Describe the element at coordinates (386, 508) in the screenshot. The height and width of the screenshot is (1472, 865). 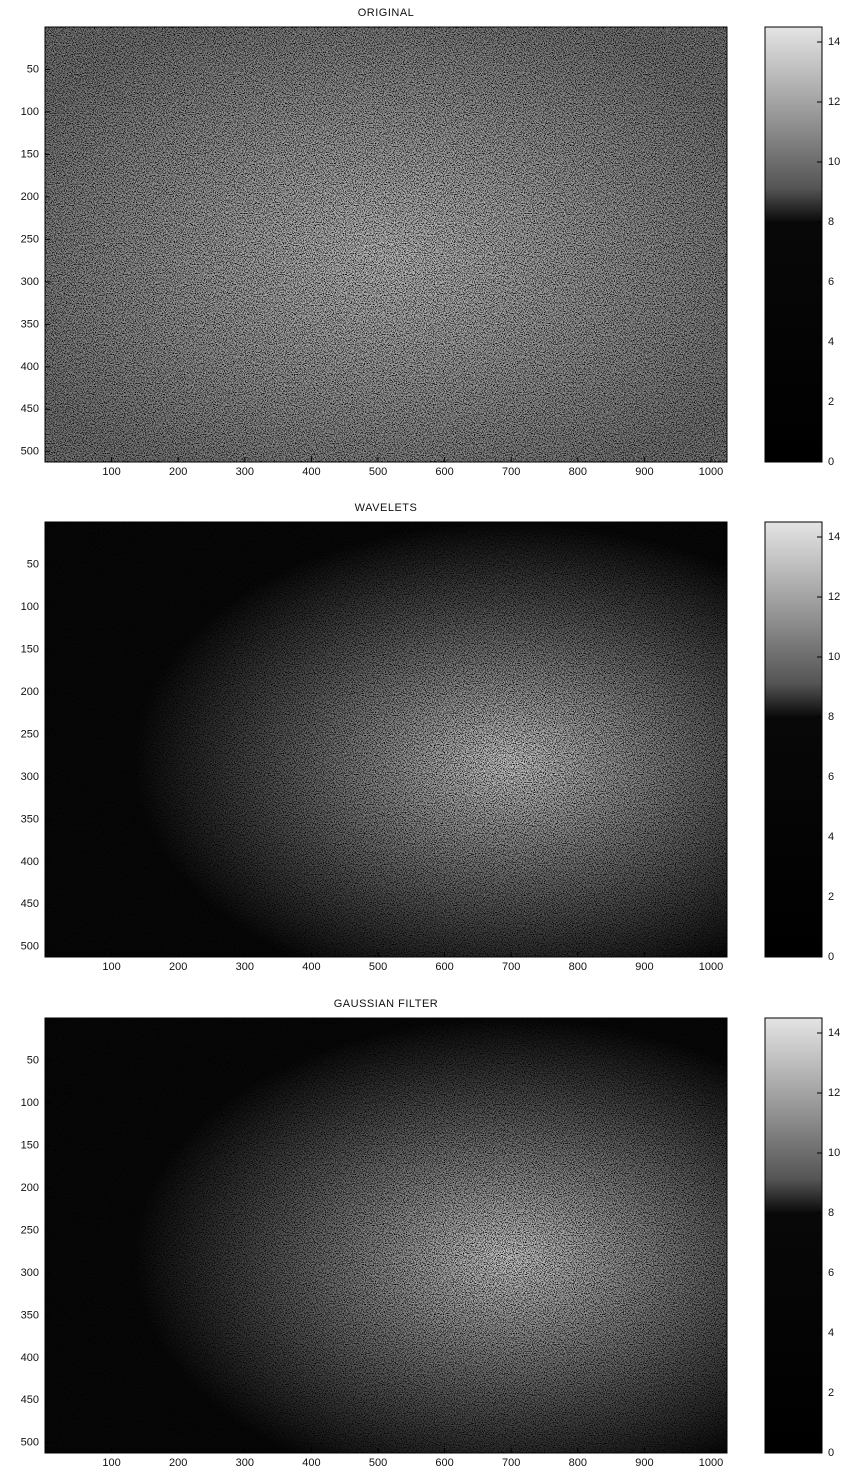
I see `chart-title: WAVELETS` at that location.